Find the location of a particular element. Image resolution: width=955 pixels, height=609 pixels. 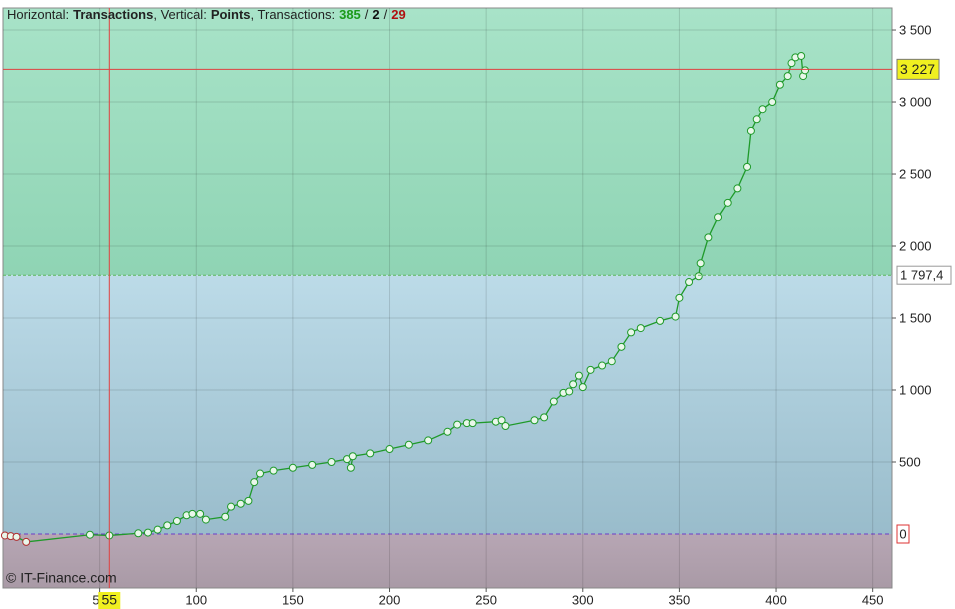

level-label-box is located at coordinates (924, 275).